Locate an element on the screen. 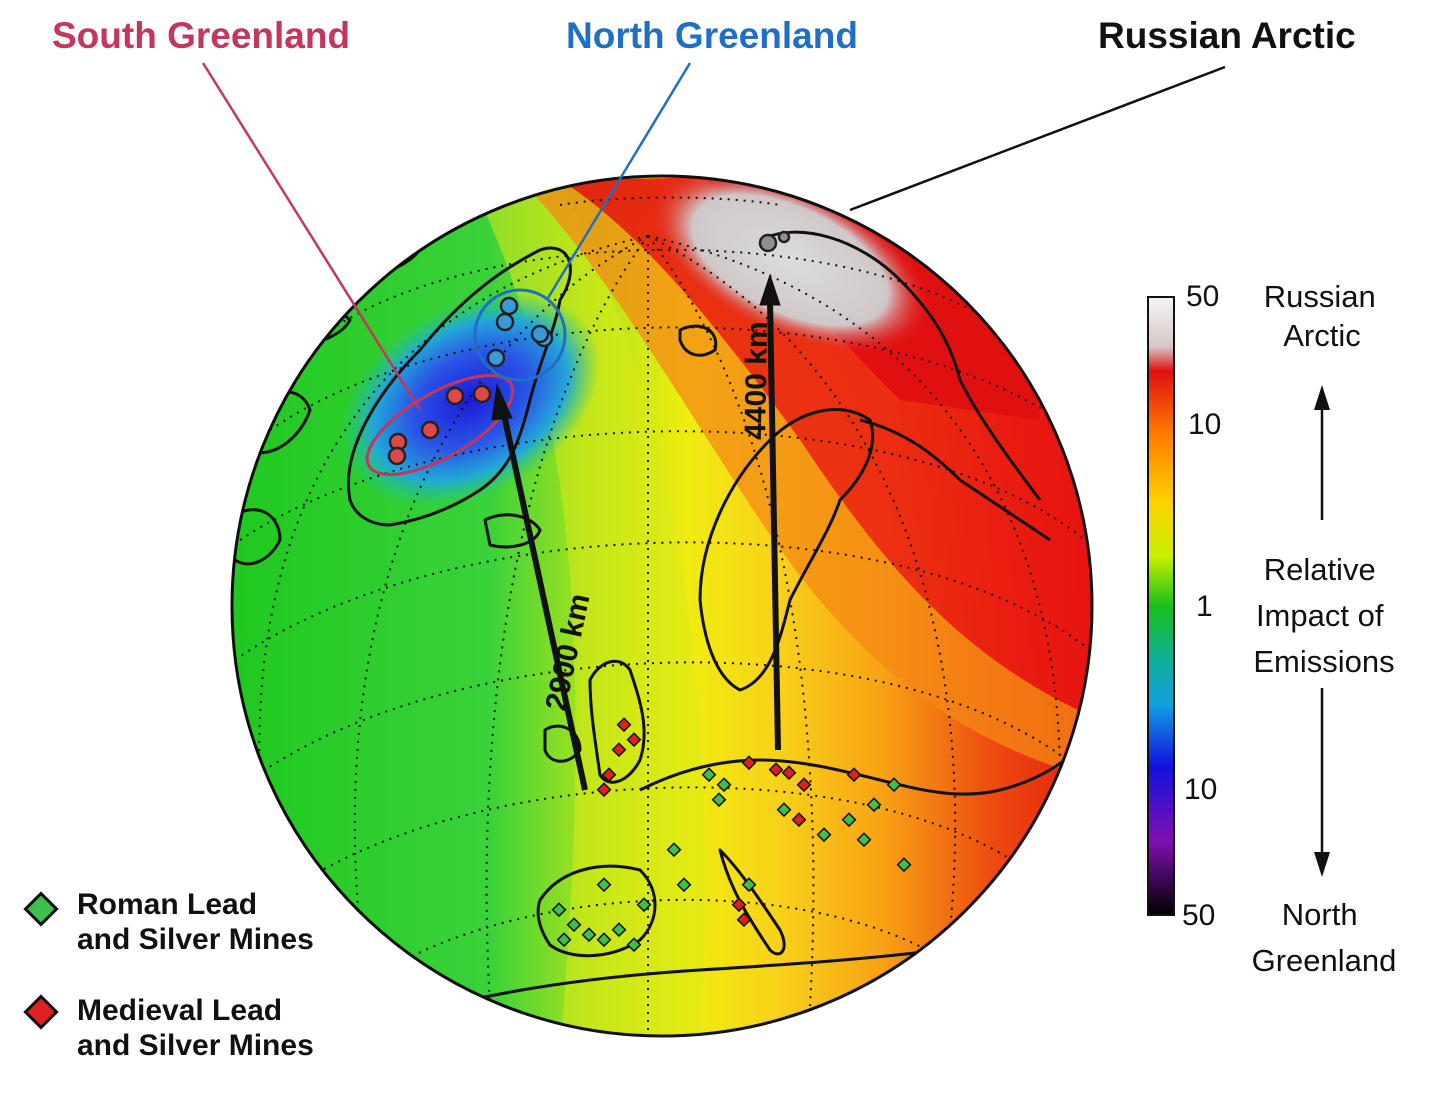 The width and height of the screenshot is (1440, 1105). colorbar-tick-bottom: 50 is located at coordinates (1198, 915).